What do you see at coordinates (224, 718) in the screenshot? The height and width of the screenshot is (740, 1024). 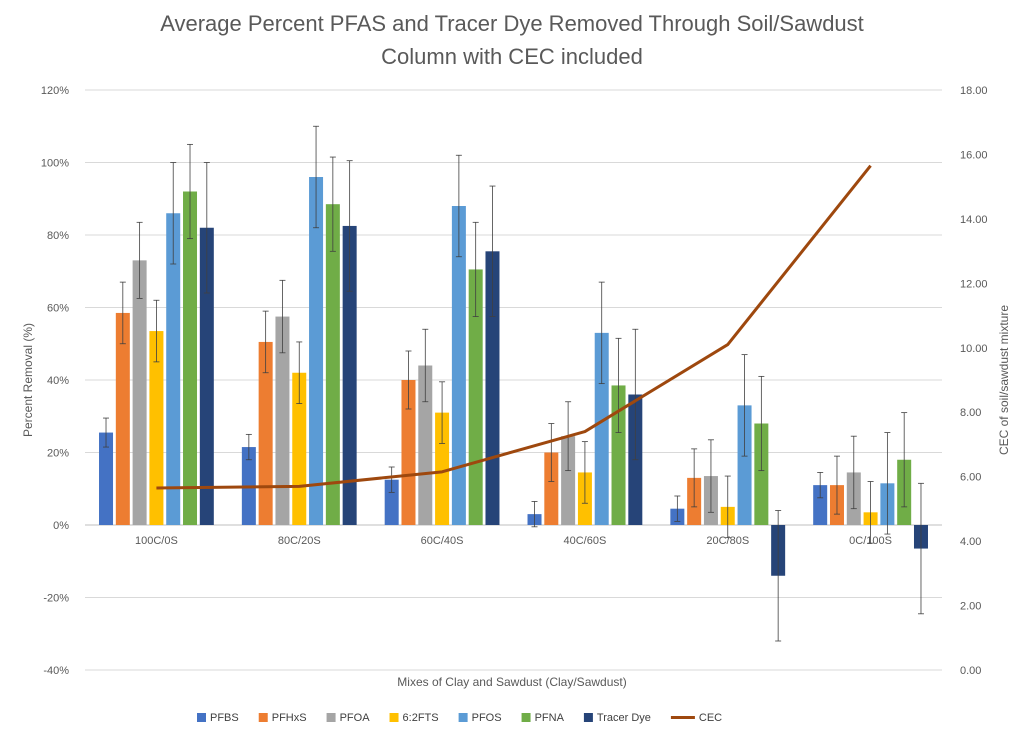 I see `legend-label: PFBS` at bounding box center [224, 718].